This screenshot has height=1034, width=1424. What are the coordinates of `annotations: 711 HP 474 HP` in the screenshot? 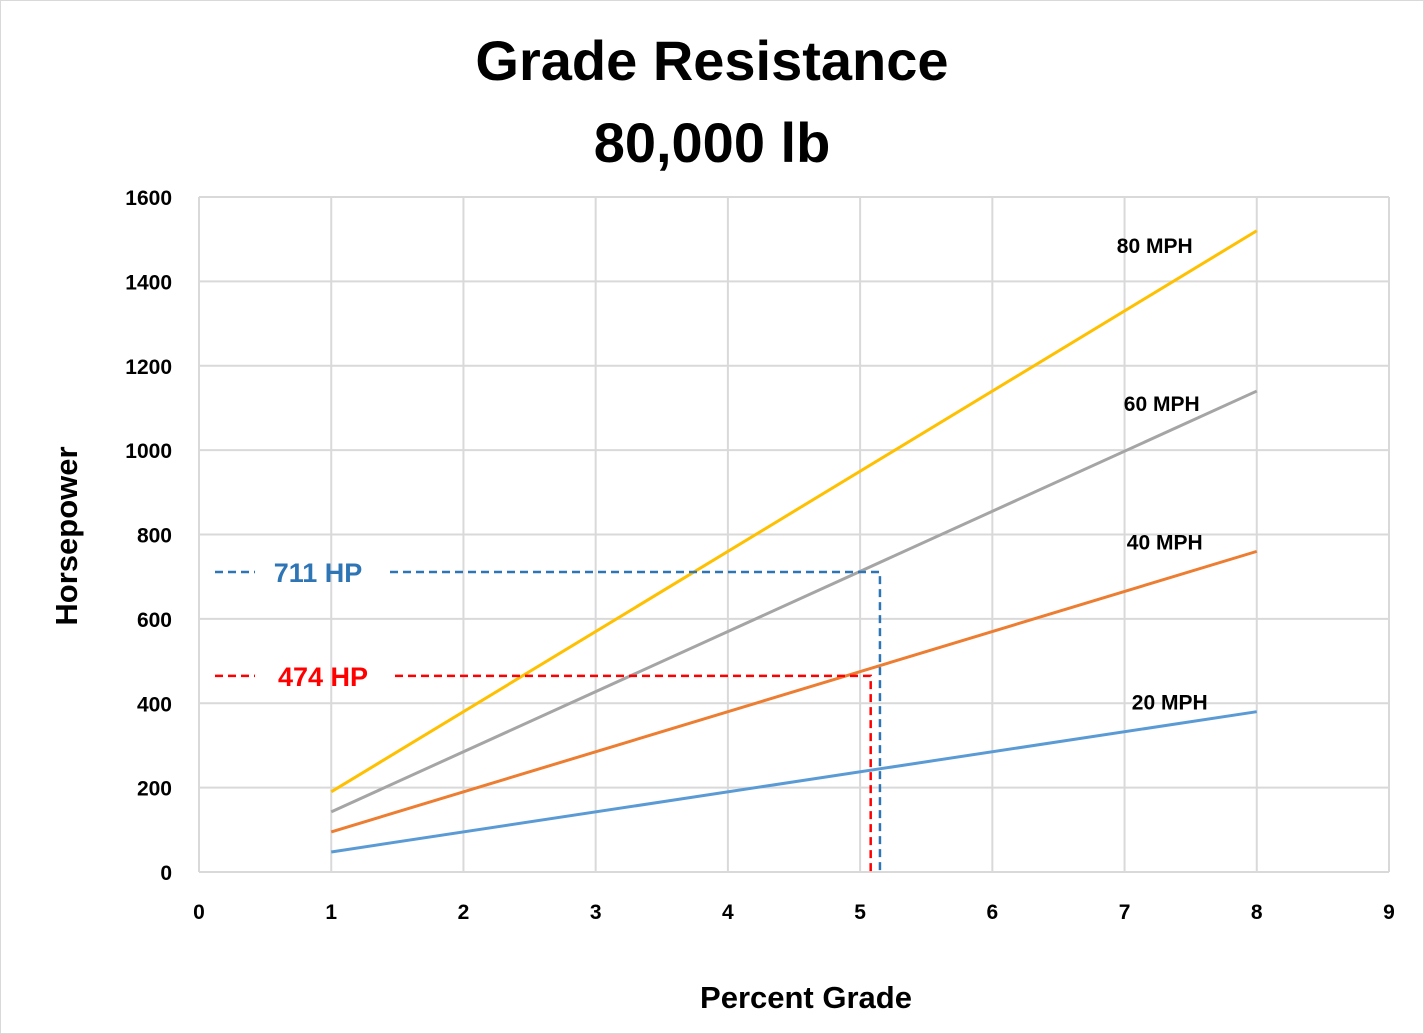 It's located at (548, 715).